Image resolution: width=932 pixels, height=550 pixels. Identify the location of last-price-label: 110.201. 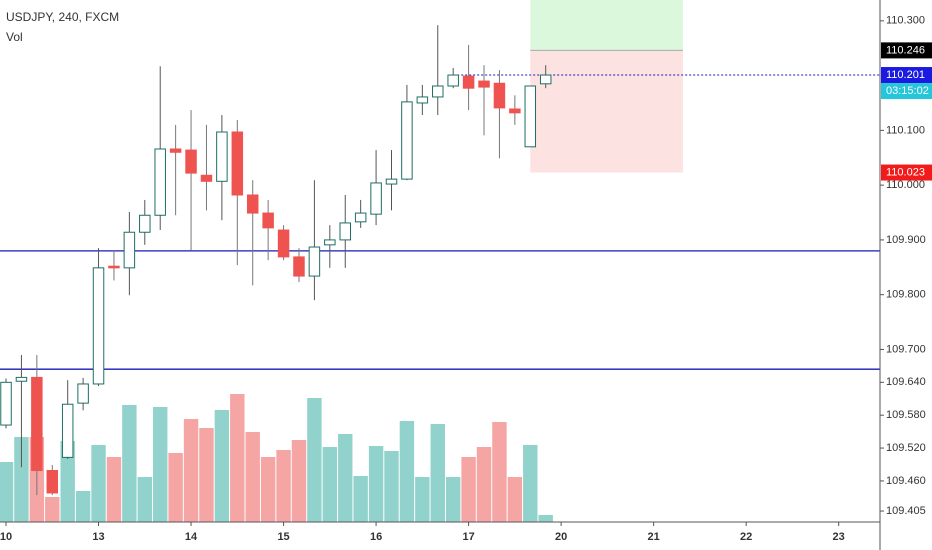
(905, 75).